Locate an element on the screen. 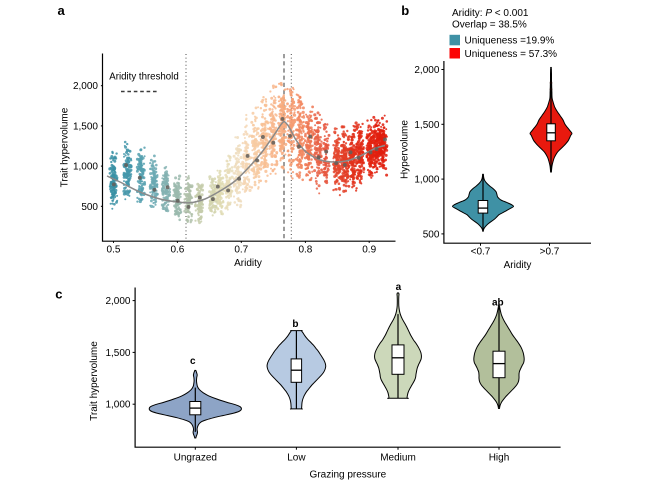  svg-text: Grazing pressure is located at coordinates (348, 475).